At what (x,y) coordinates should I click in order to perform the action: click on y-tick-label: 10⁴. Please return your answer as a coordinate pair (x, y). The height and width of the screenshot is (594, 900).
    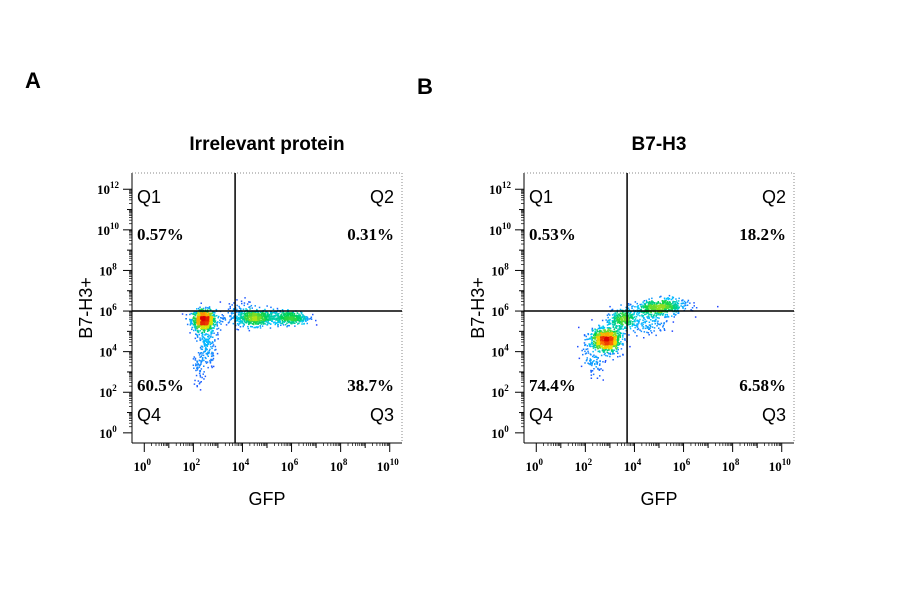
    Looking at the image, I should click on (108, 351).